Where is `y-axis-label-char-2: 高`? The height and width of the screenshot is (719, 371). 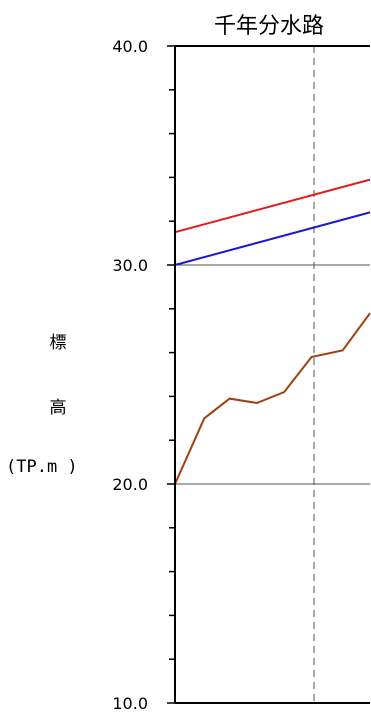
y-axis-label-char-2: 高 is located at coordinates (58, 408).